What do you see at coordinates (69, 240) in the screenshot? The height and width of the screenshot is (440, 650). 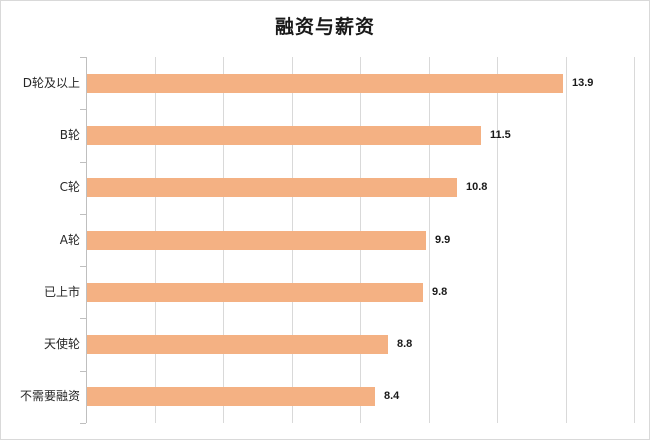 I see `category-label: A轮` at bounding box center [69, 240].